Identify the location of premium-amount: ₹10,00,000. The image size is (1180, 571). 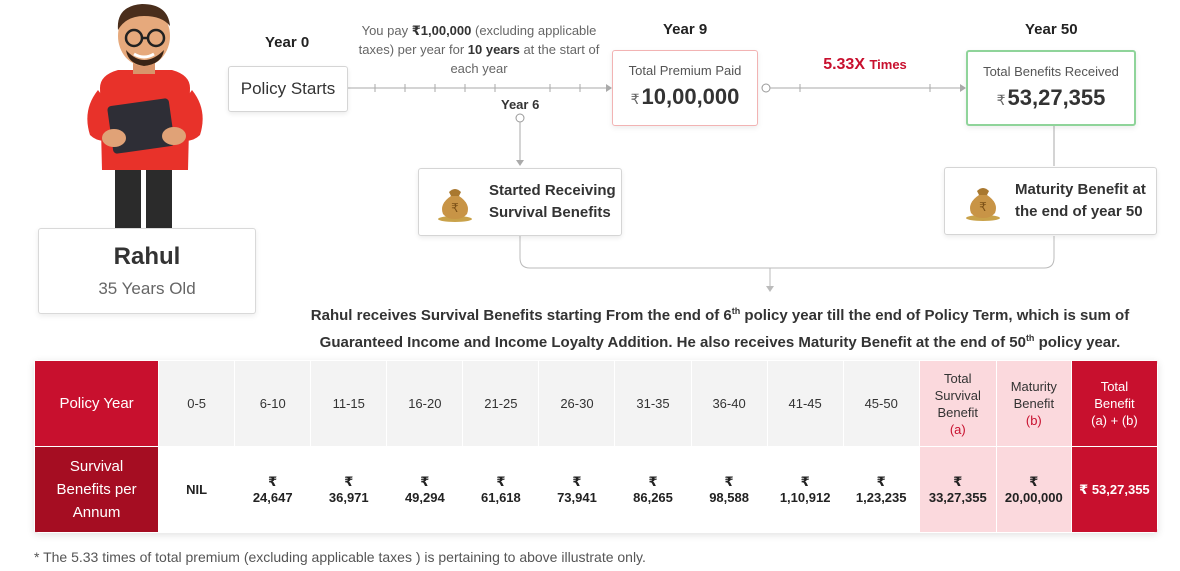
(685, 96).